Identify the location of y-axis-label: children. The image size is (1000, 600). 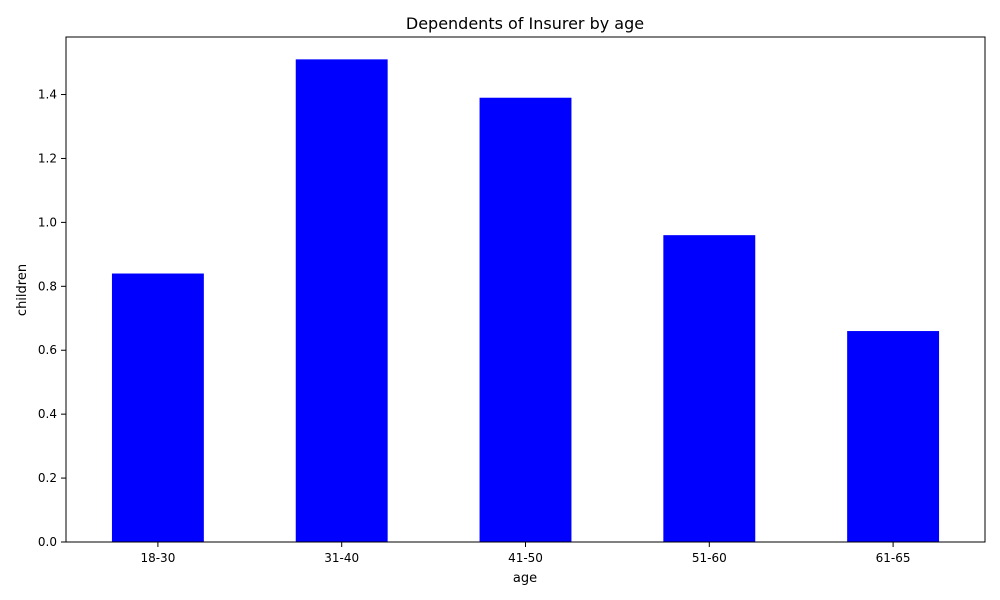
(22, 290).